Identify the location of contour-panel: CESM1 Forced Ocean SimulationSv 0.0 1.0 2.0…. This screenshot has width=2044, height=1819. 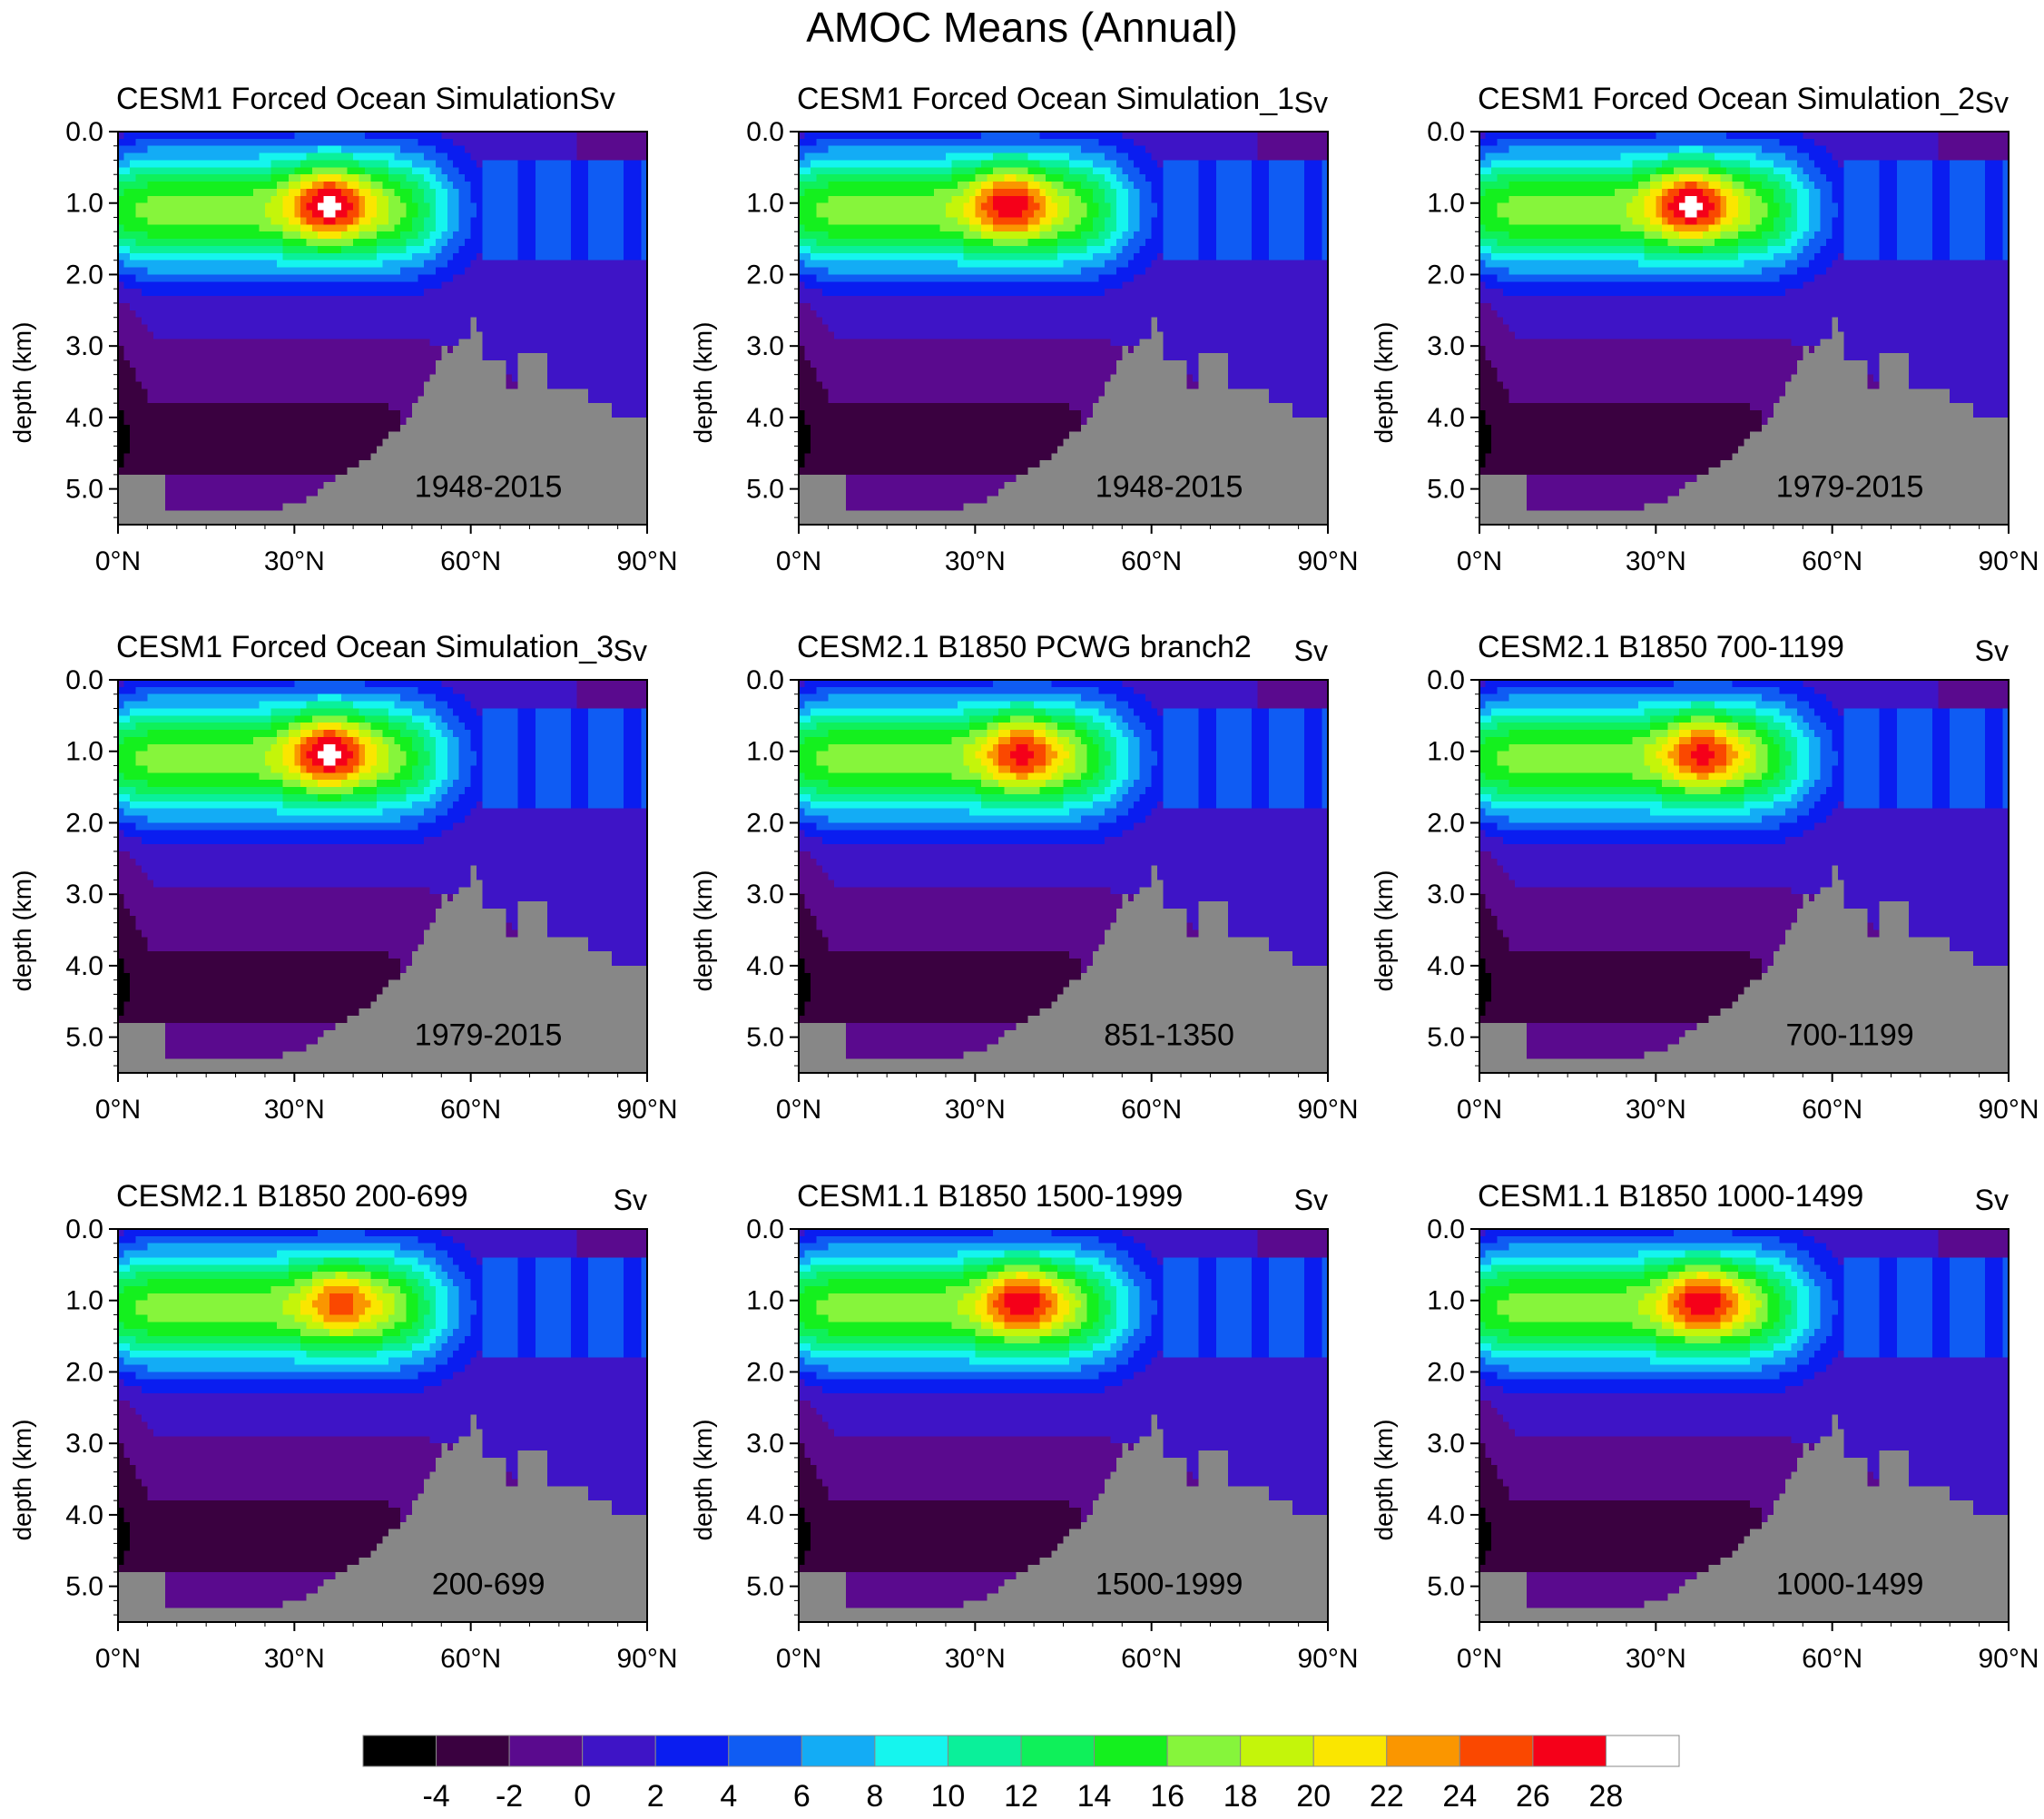
(340, 343).